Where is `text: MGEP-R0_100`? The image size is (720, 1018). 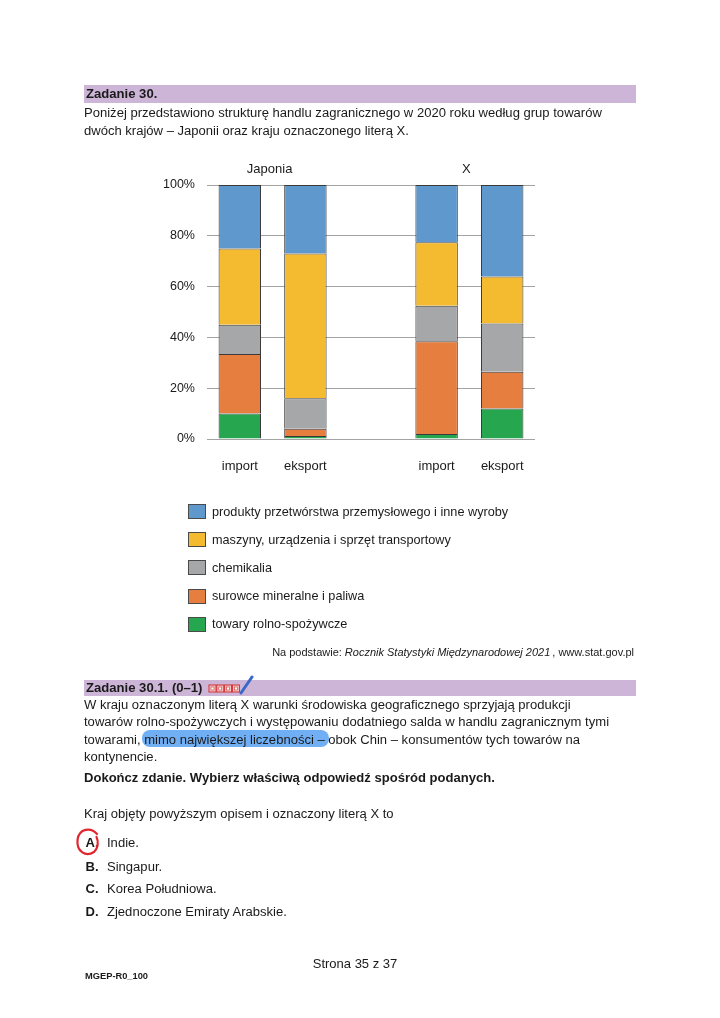
text: MGEP-R0_100 is located at coordinates (117, 976).